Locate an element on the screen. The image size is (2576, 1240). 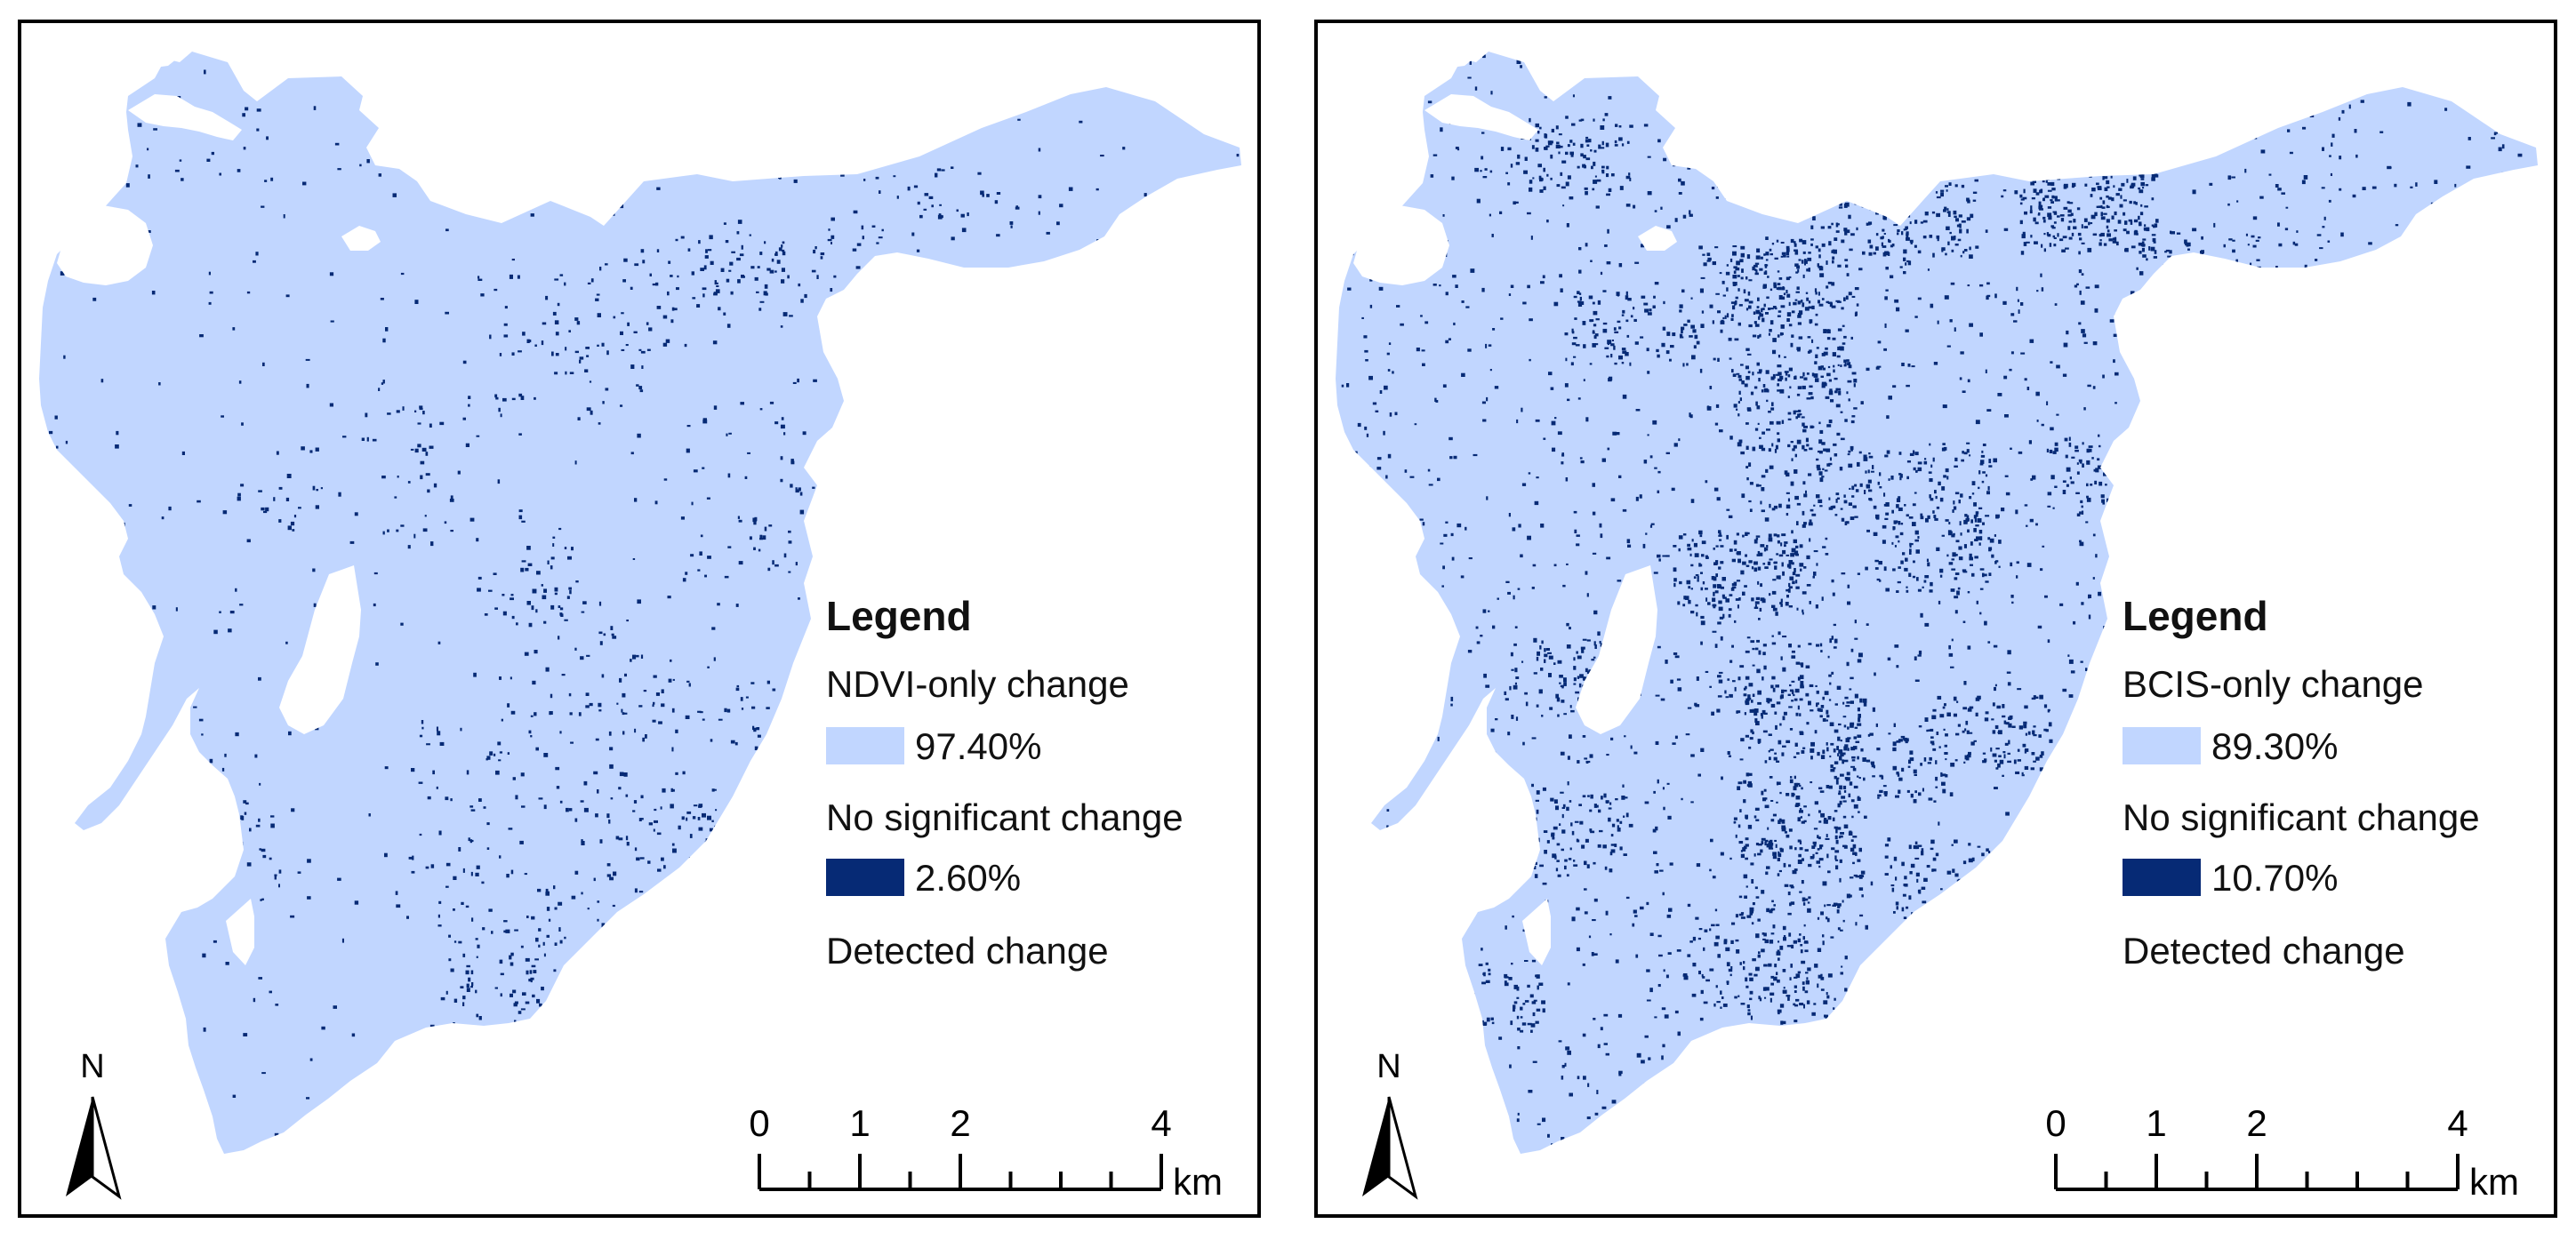
legend-value-no-change: 89.30% is located at coordinates (2275, 746).